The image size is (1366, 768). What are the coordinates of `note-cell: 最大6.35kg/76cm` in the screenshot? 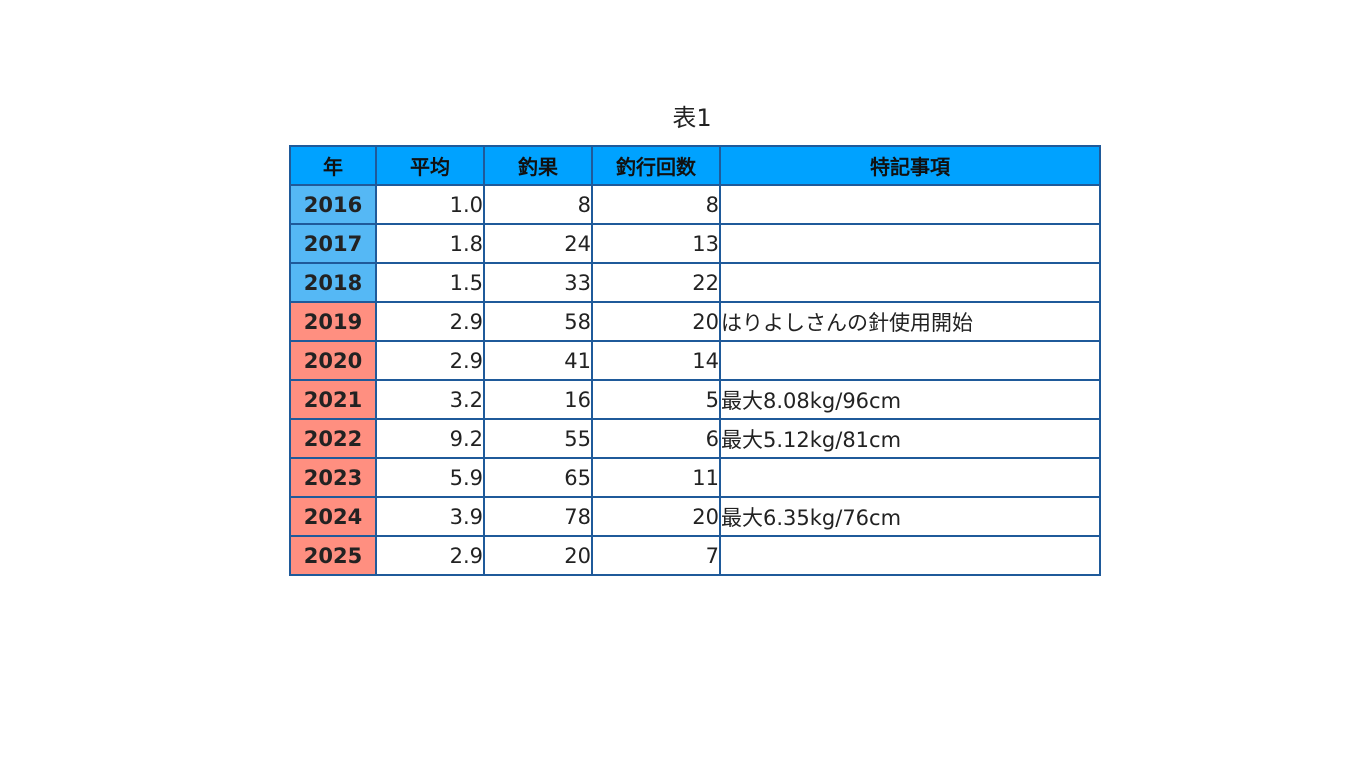 It's located at (910, 516).